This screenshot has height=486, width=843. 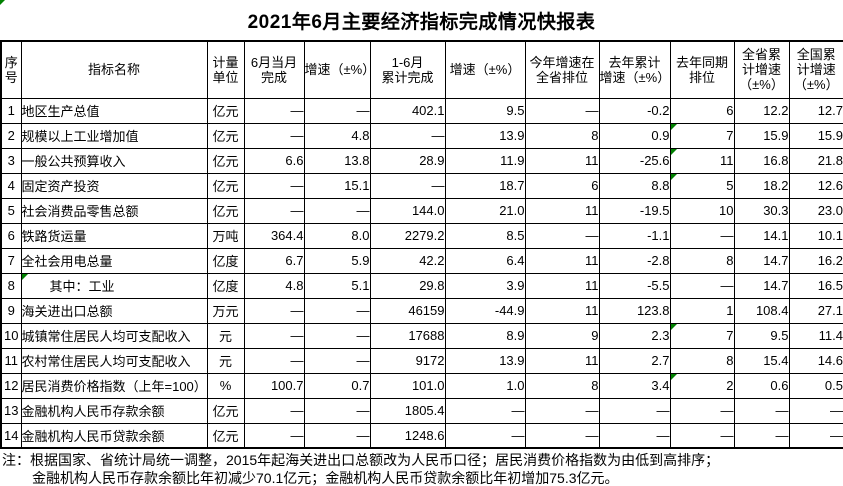 What do you see at coordinates (337, 385) in the screenshot?
I see `cell-value: 0.7` at bounding box center [337, 385].